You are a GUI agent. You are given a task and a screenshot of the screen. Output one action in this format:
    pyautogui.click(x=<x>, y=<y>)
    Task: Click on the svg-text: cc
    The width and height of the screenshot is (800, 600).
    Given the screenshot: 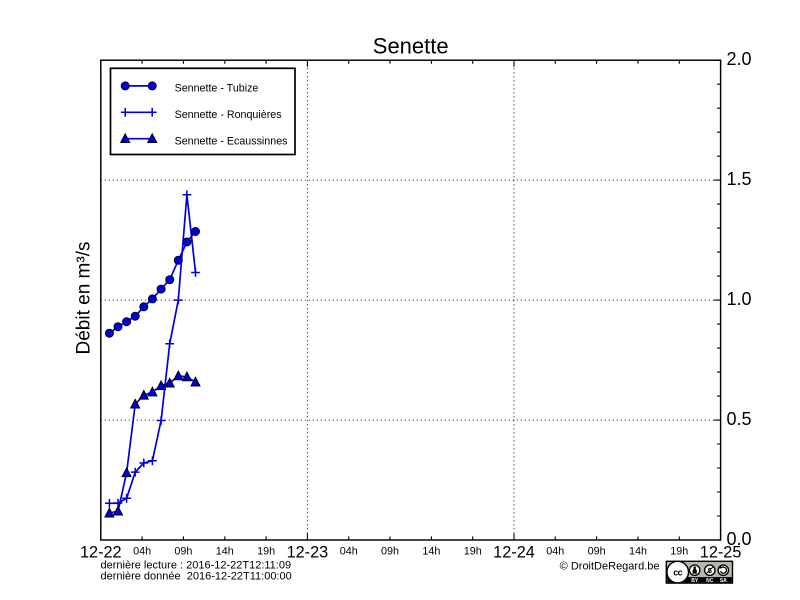 What is the action you would take?
    pyautogui.click(x=677, y=572)
    